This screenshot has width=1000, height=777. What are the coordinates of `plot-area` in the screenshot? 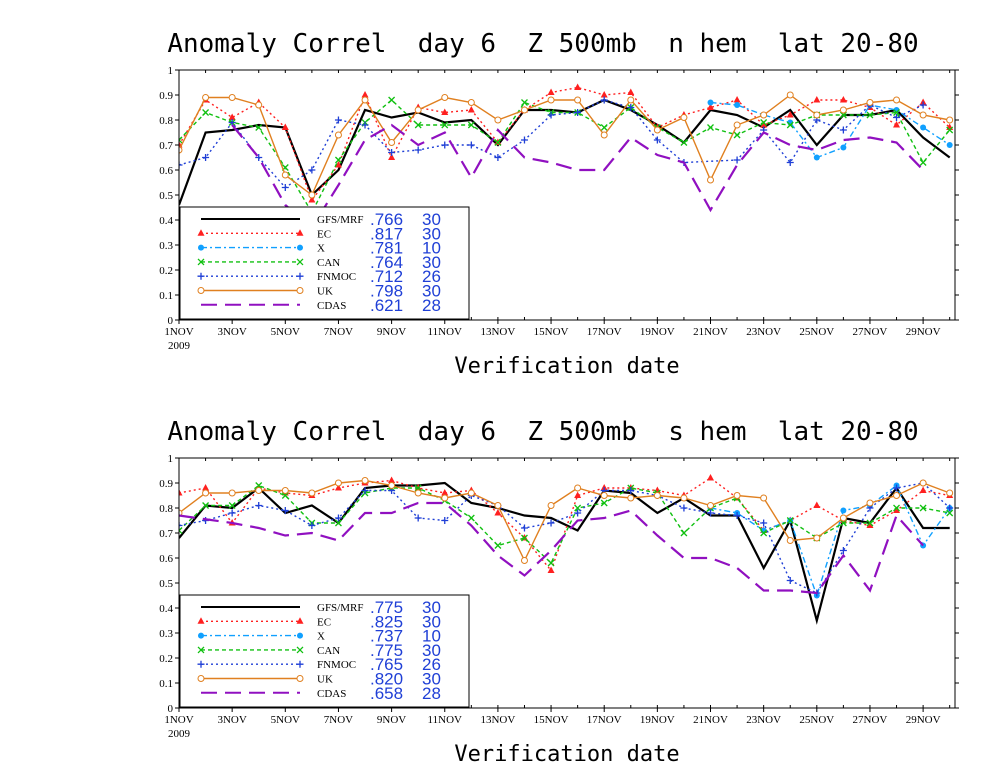 It's located at (566, 156).